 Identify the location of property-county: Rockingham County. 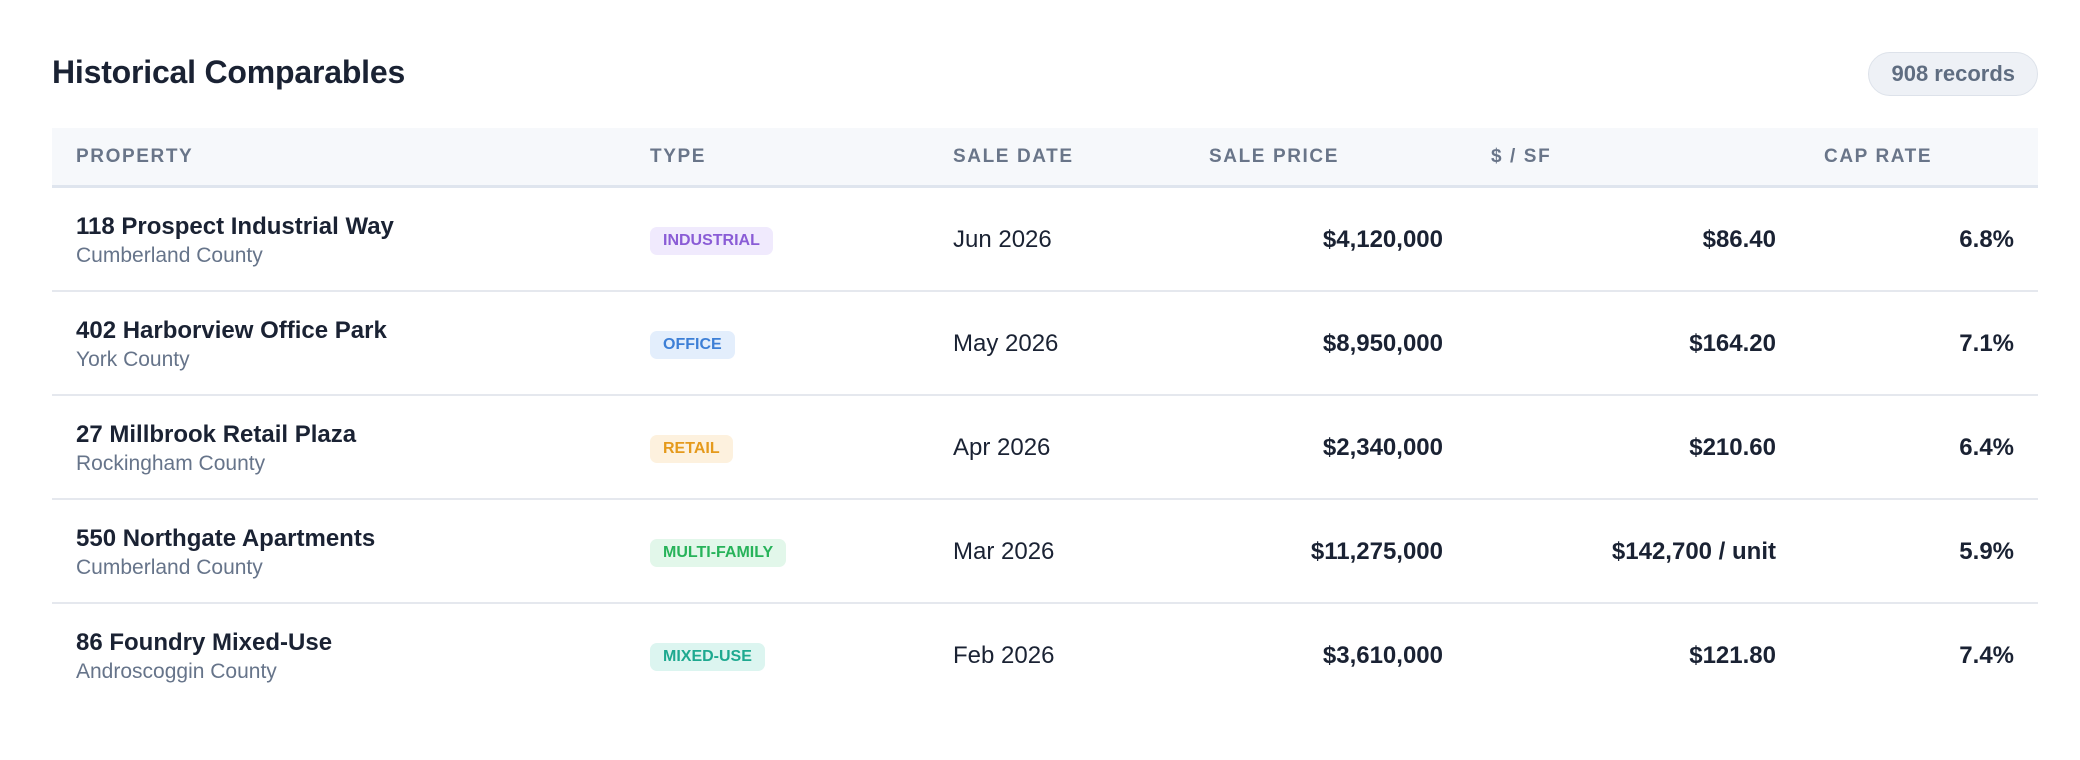
(171, 463).